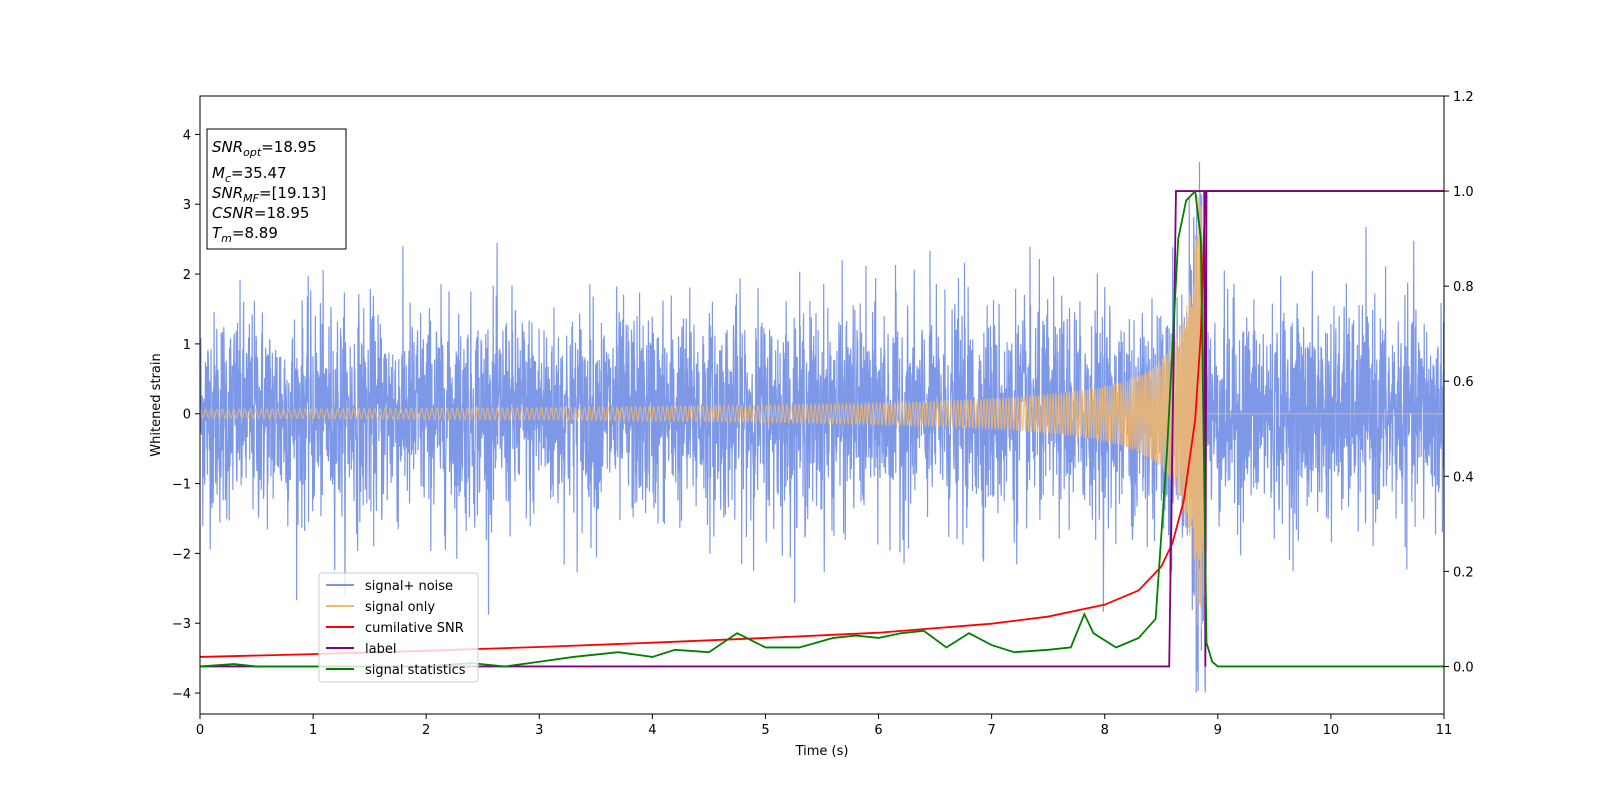  What do you see at coordinates (289, 147) in the screenshot?
I see `info-snr-opt-value: =18.95` at bounding box center [289, 147].